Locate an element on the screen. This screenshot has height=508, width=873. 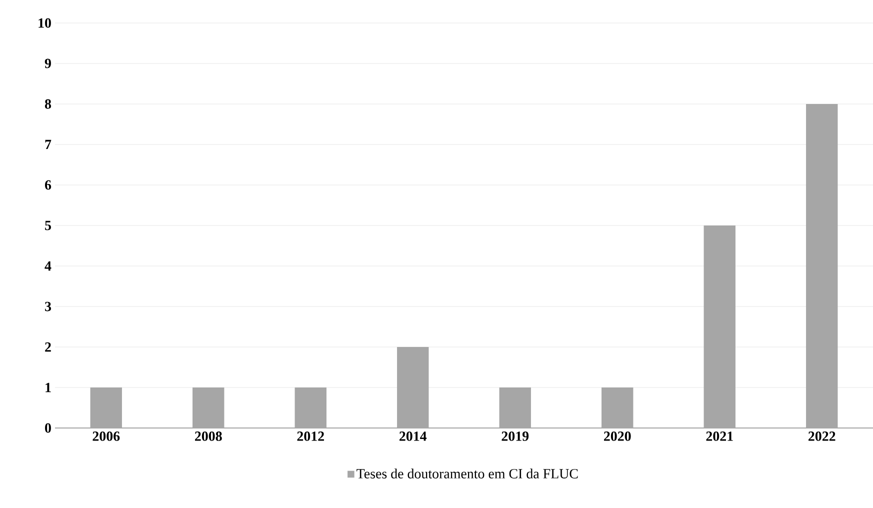
y-tick-label: 5 is located at coordinates (48, 225).